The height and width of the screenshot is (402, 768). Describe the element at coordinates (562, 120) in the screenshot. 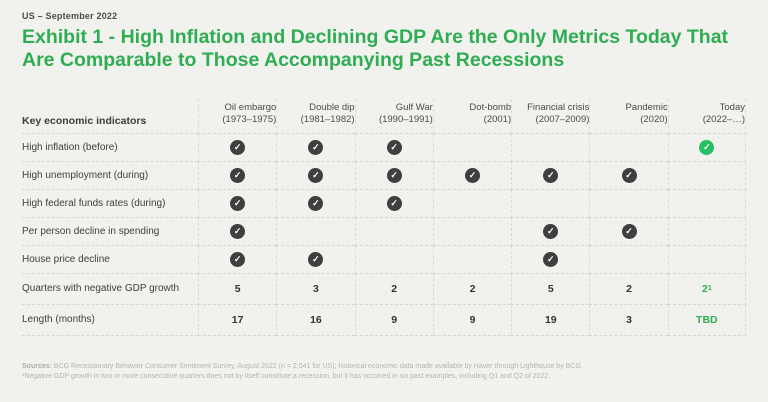

I see `column-period: (2007–2009)` at that location.